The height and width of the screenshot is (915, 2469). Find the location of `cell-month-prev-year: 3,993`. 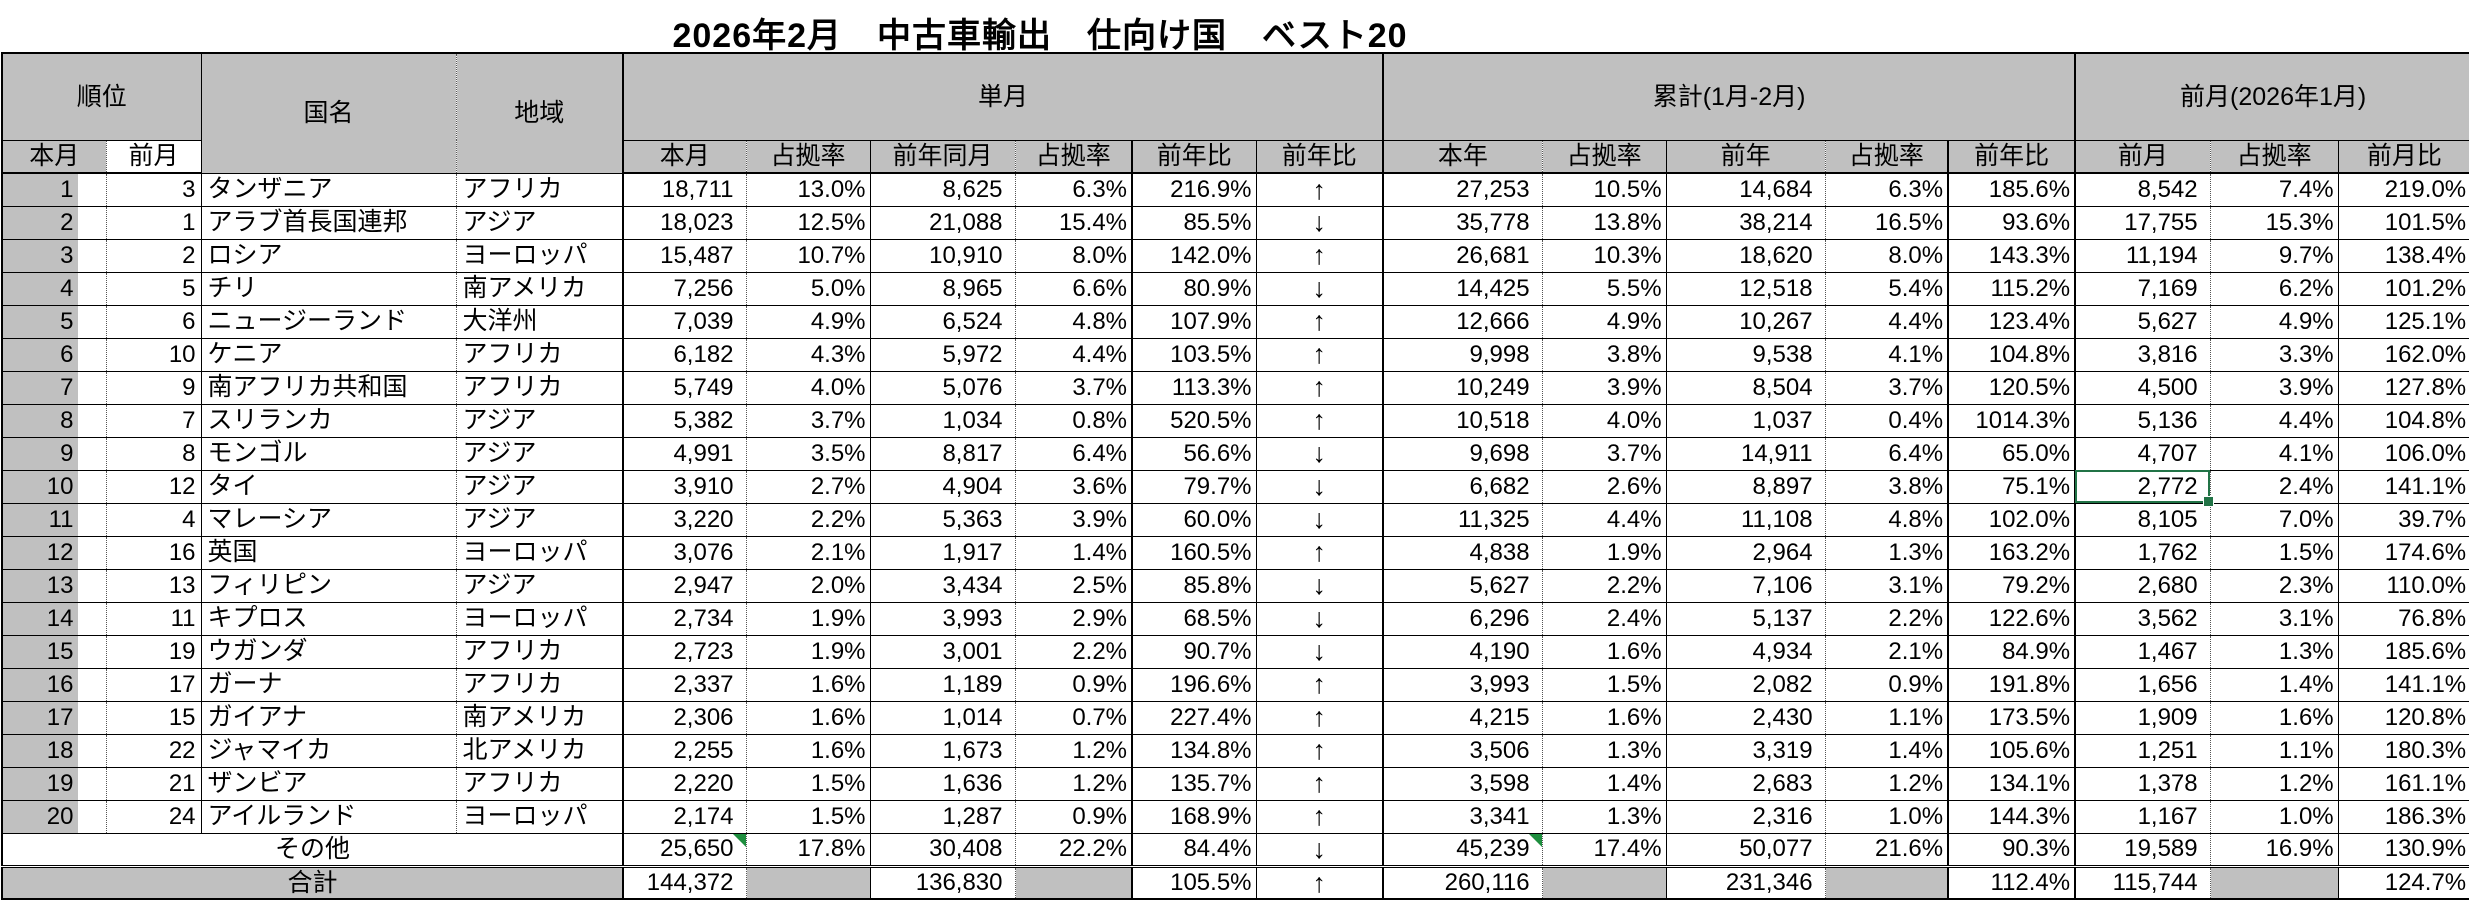

cell-month-prev-year: 3,993 is located at coordinates (943, 619).